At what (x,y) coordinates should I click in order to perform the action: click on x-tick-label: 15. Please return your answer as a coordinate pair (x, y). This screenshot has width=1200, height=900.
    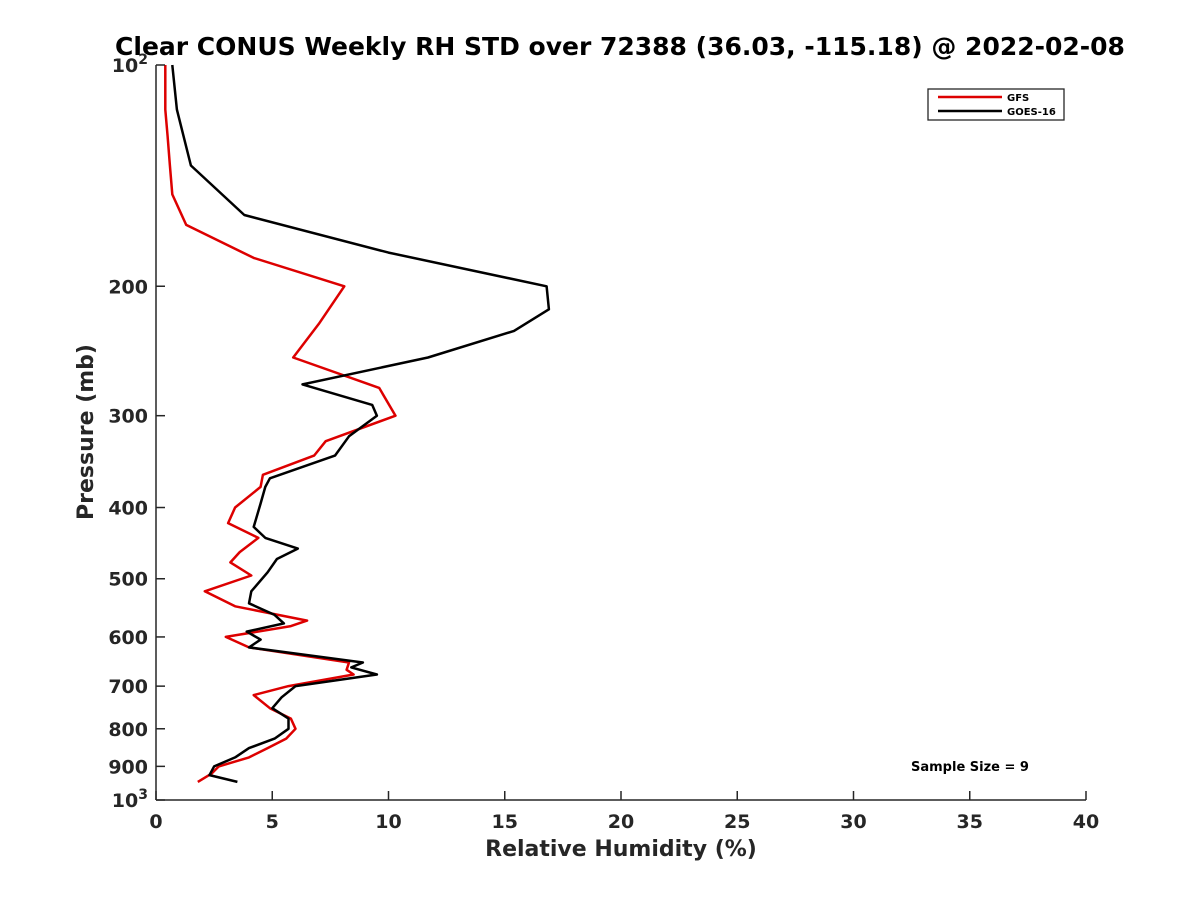
    Looking at the image, I should click on (505, 822).